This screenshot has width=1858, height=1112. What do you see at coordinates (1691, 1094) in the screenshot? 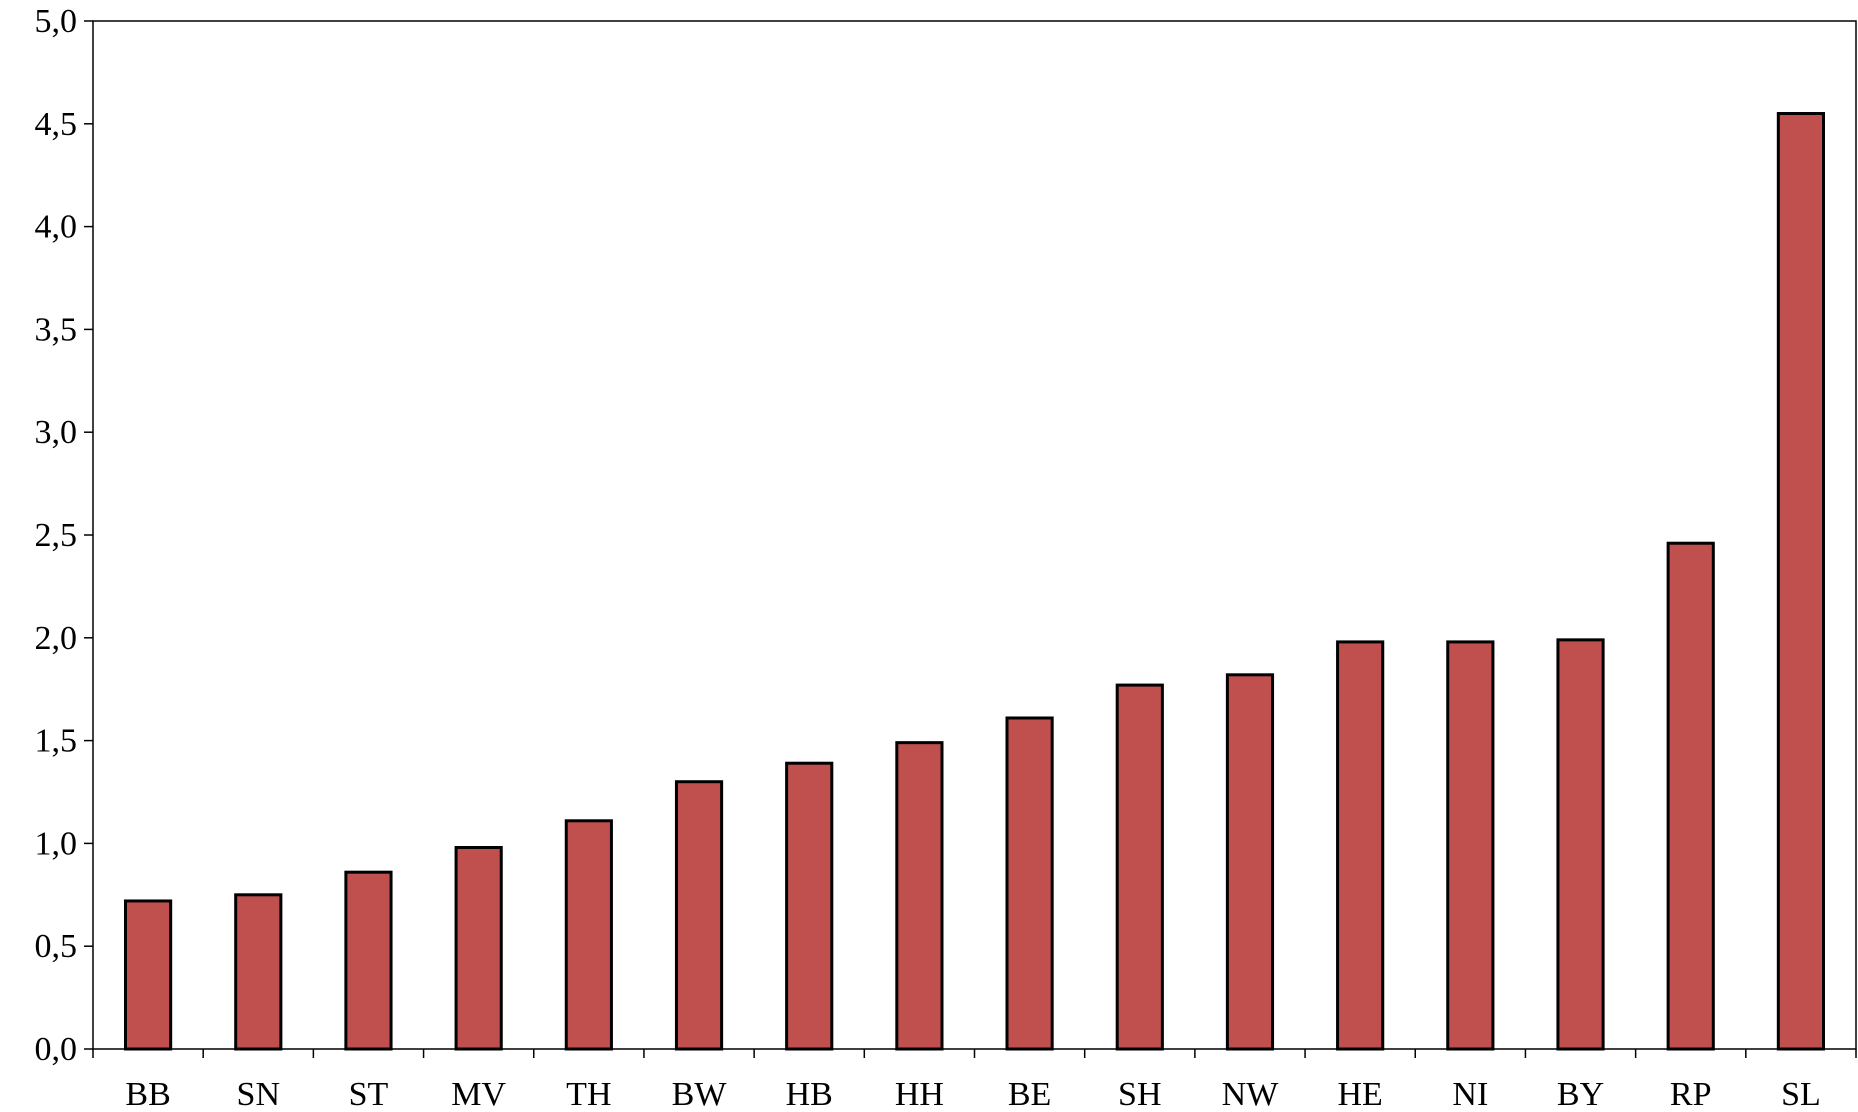
I see `x-tick-label: RP` at bounding box center [1691, 1094].